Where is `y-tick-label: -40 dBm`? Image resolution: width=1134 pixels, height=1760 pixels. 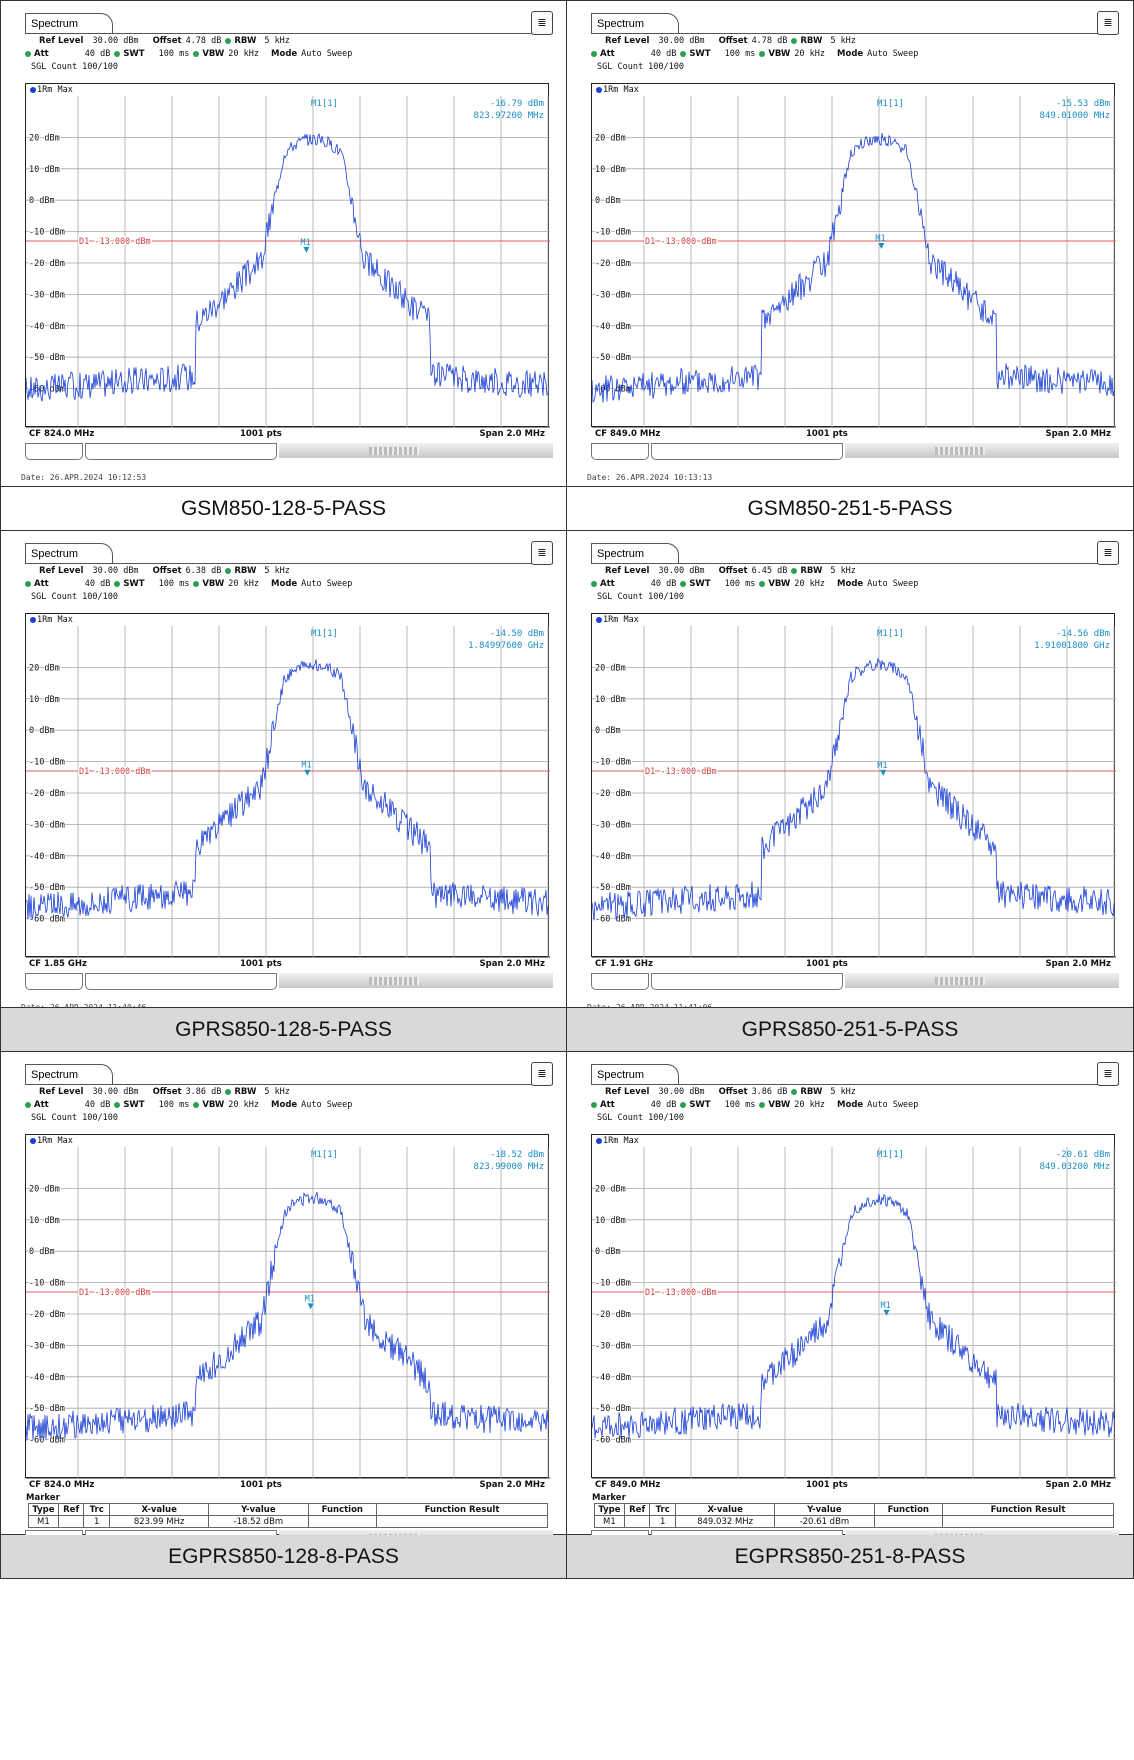
y-tick-label: -40 dBm is located at coordinates (613, 857).